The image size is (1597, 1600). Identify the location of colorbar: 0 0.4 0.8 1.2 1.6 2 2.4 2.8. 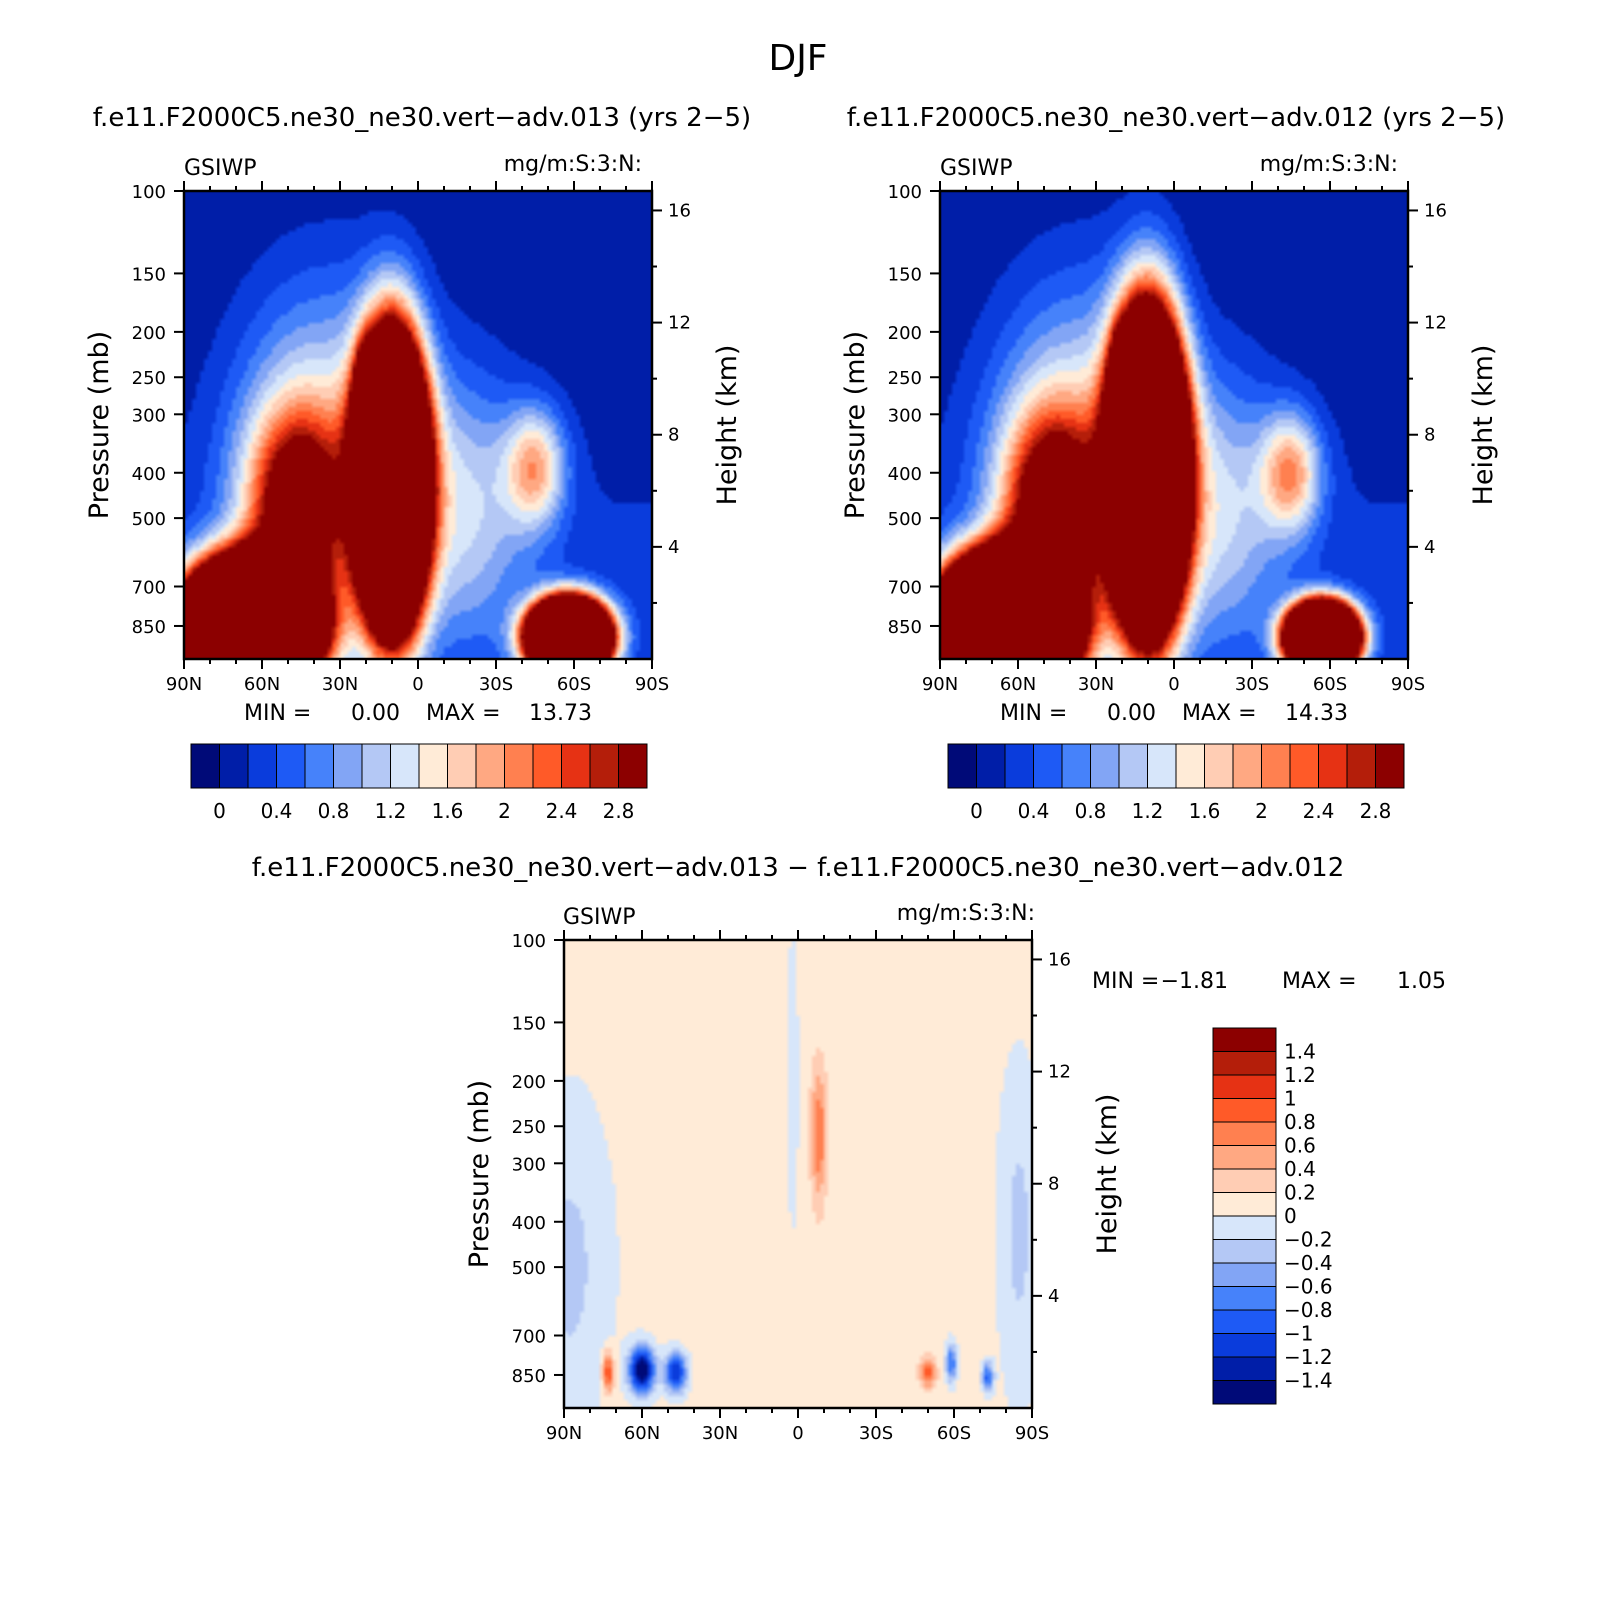
(1176, 783).